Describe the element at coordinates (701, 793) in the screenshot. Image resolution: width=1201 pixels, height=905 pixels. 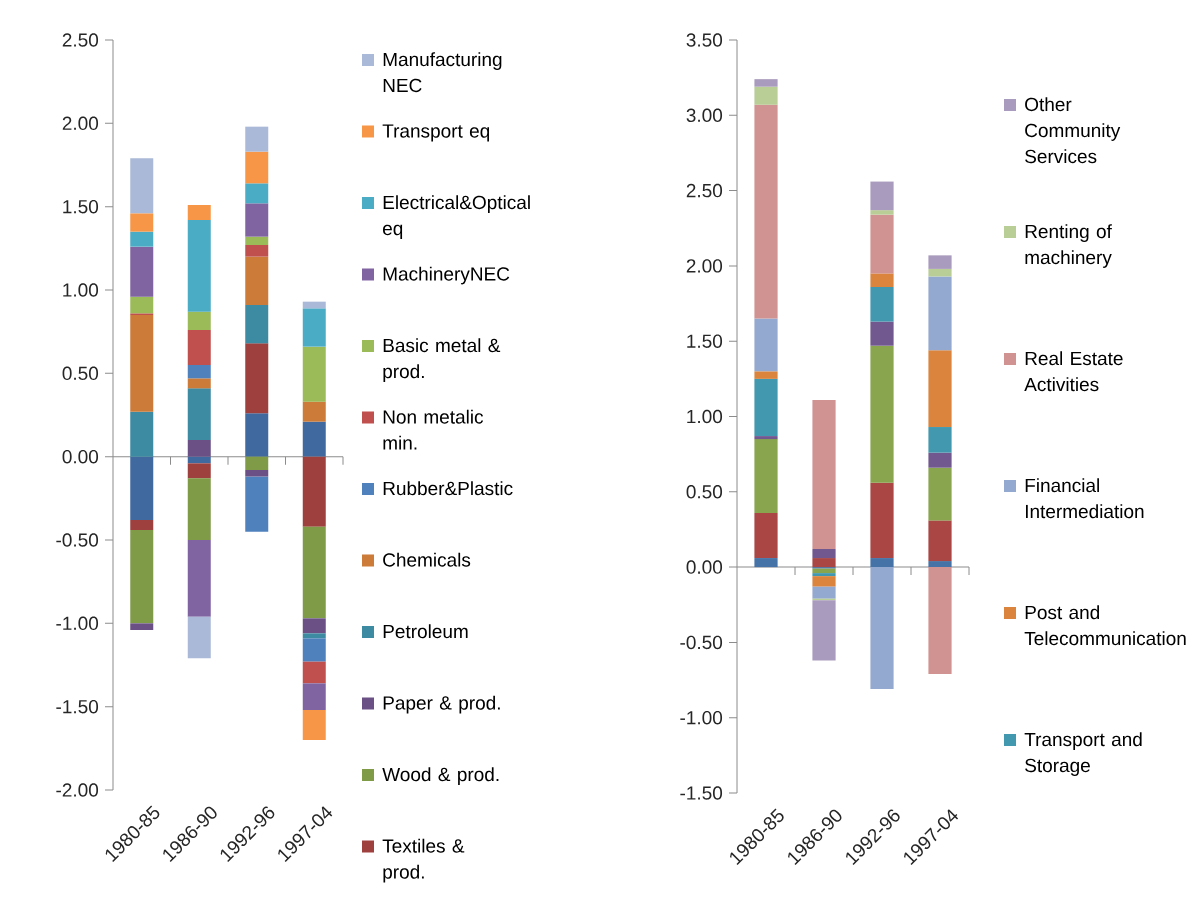
I see `y-tick-label: -1.50` at that location.